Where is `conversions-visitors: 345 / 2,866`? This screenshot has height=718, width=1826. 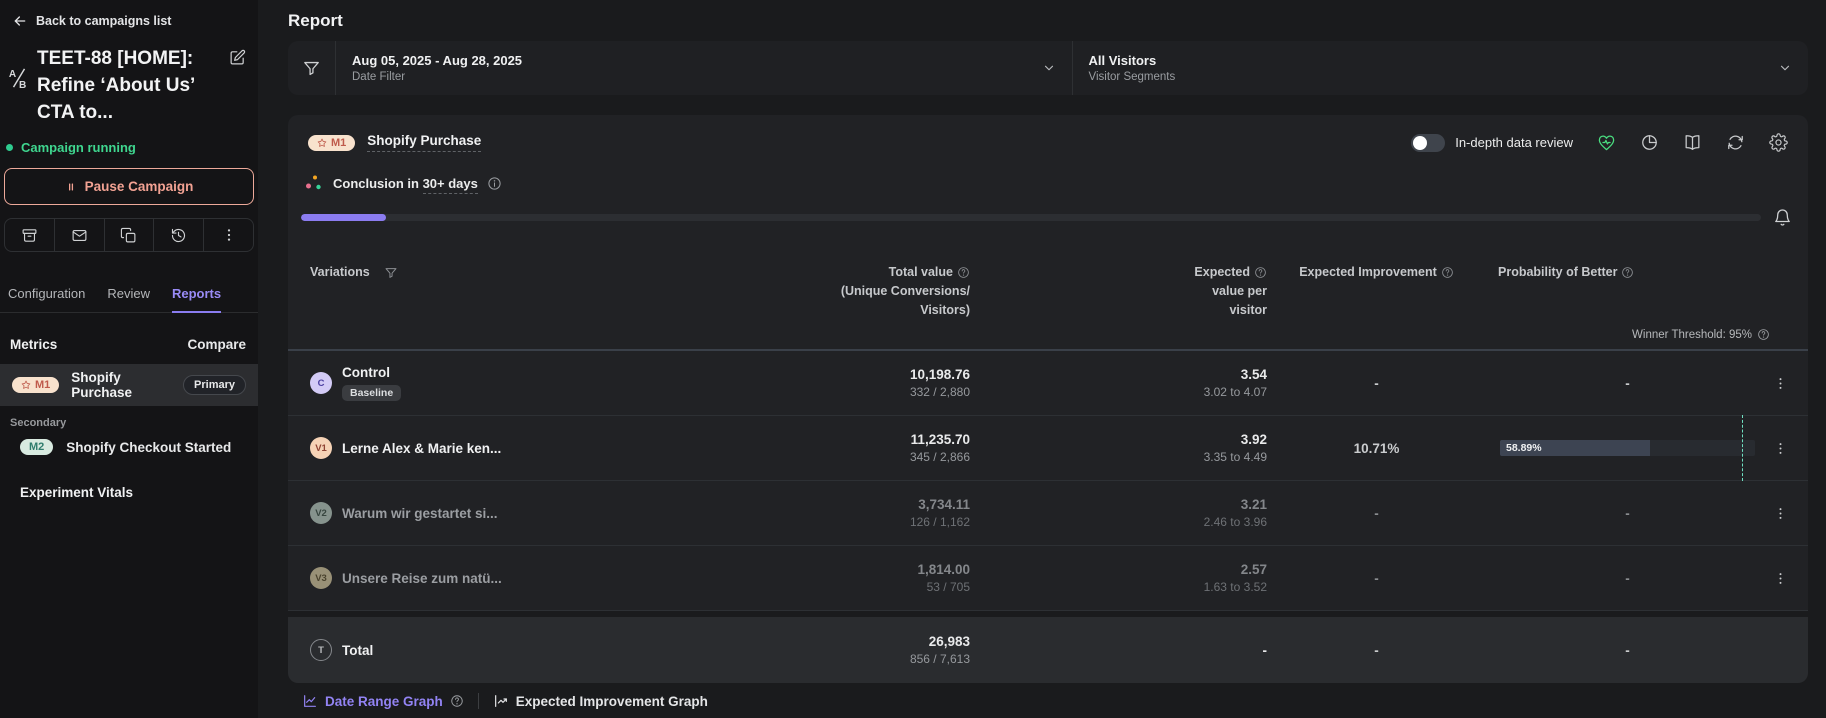
conversions-visitors: 345 / 2,866 is located at coordinates (939, 457).